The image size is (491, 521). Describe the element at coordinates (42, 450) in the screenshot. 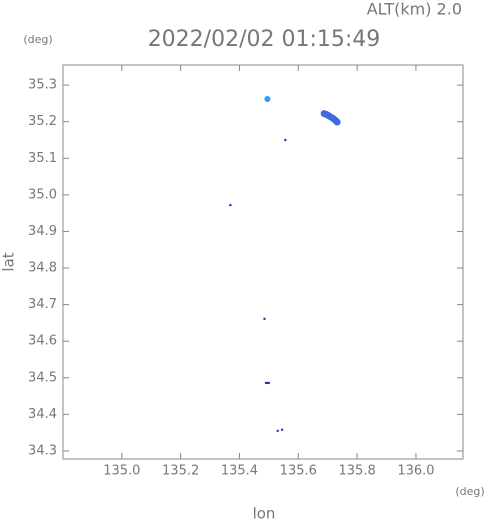

I see `y-tick-label: 34.3` at that location.